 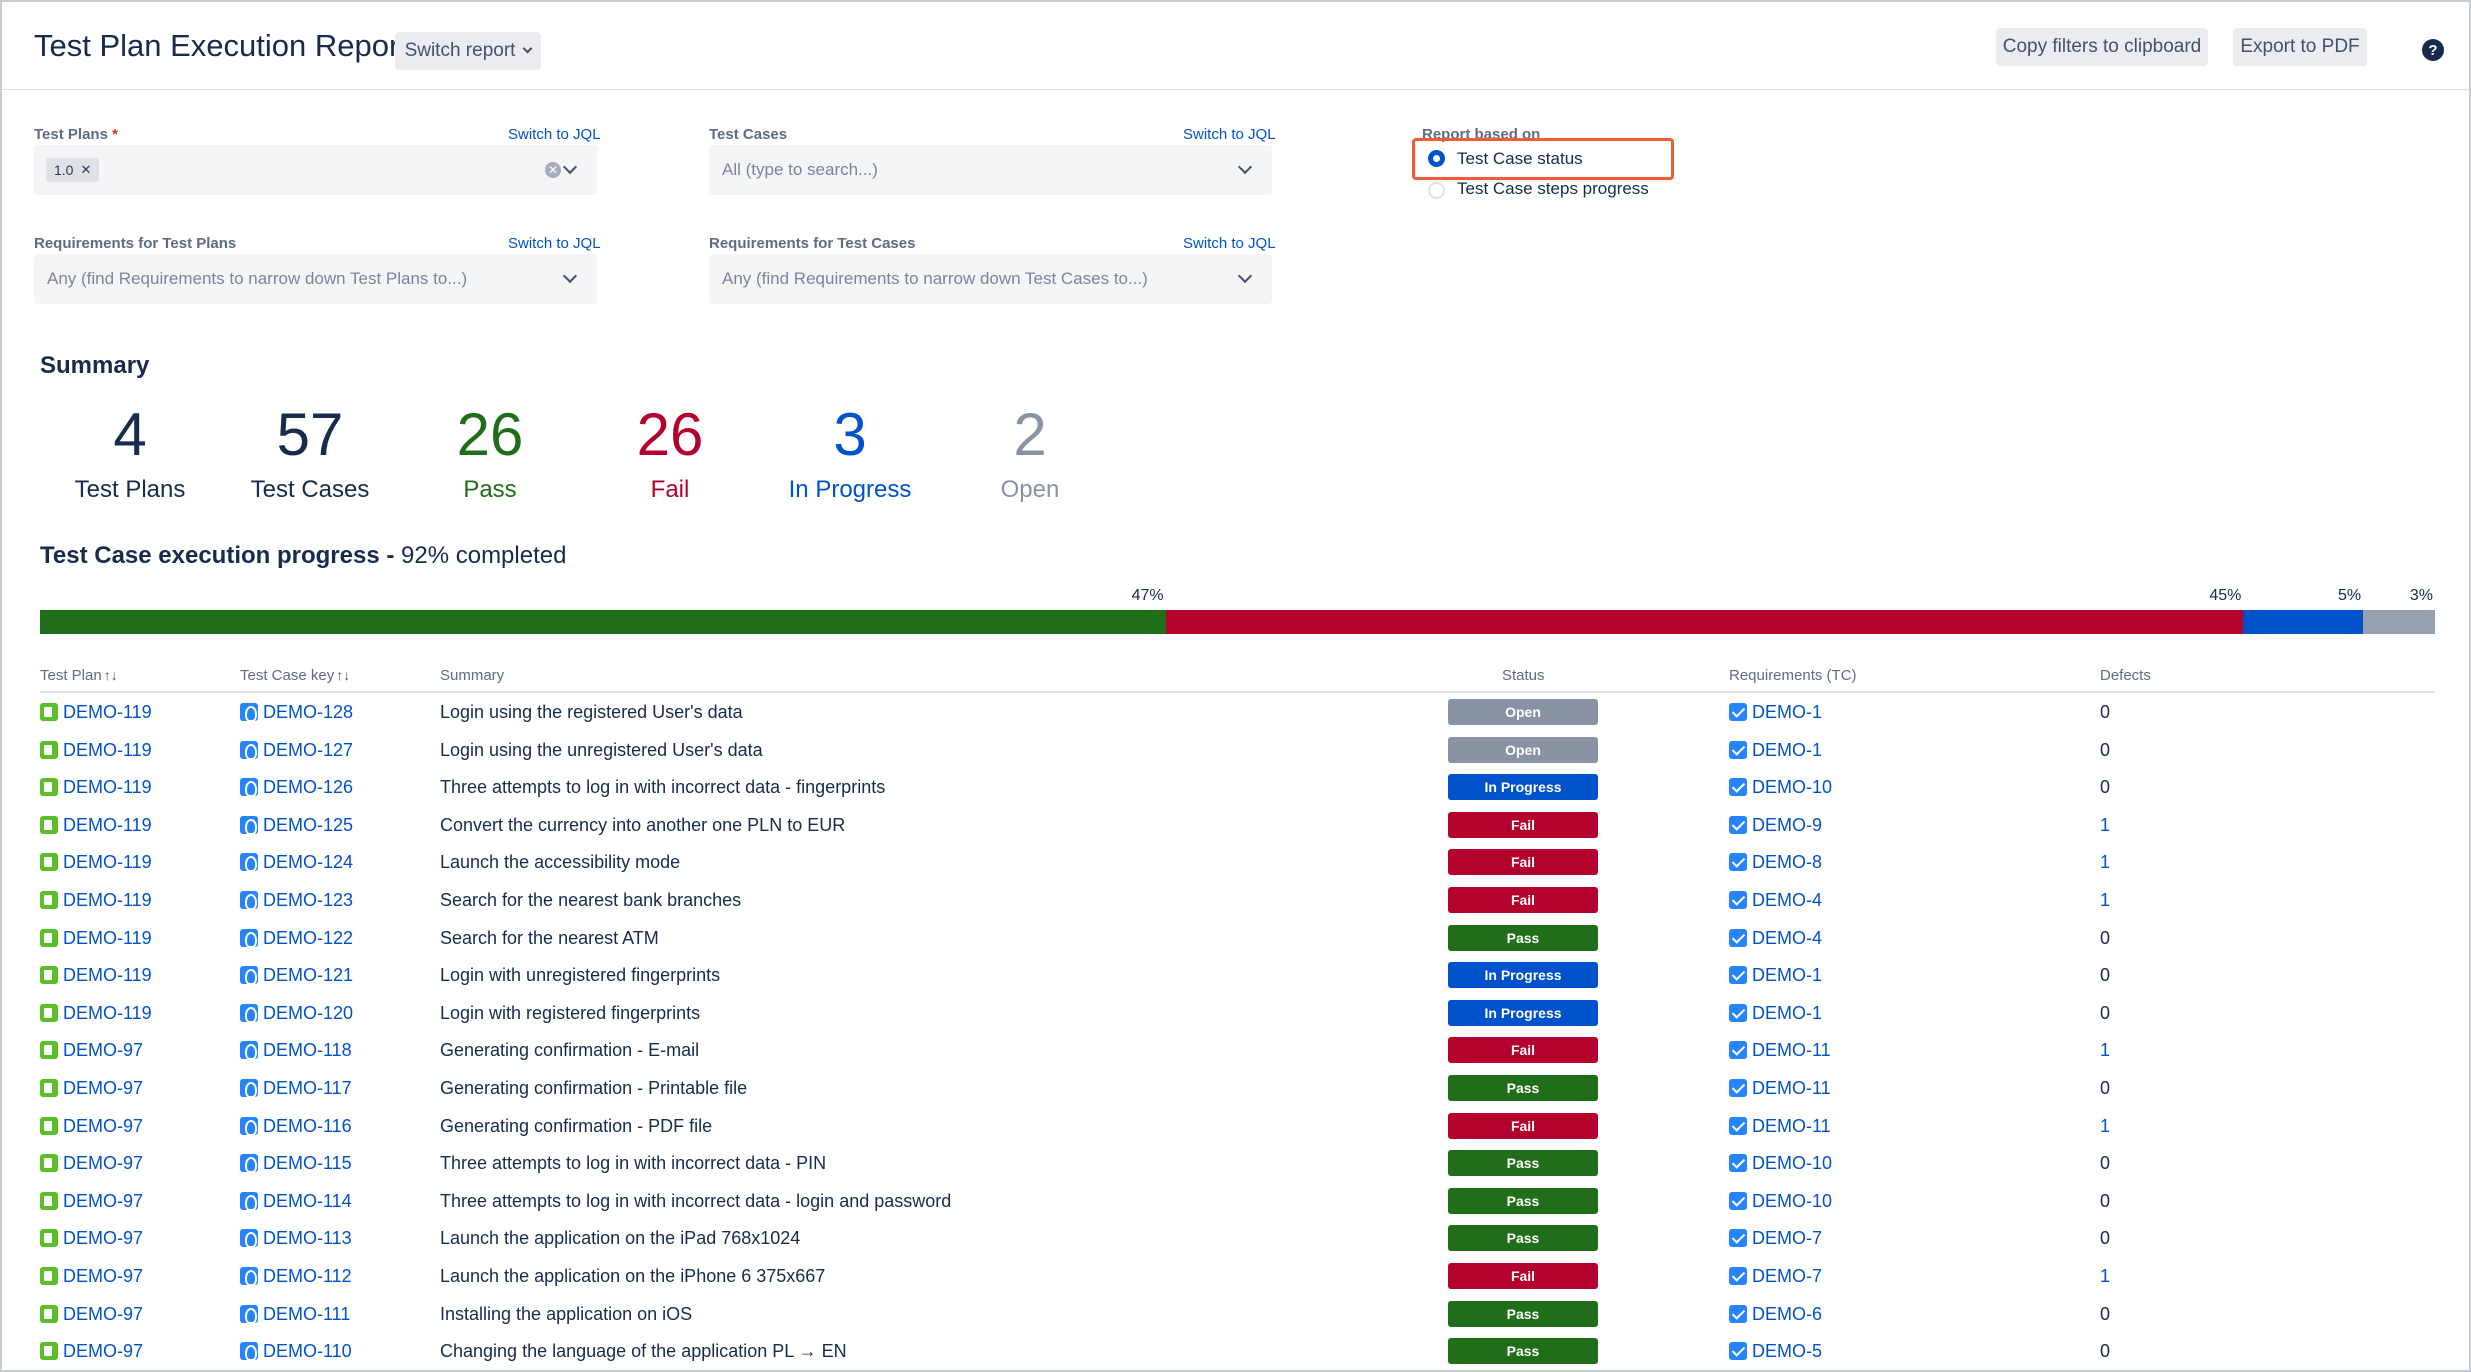 What do you see at coordinates (1787, 937) in the screenshot?
I see `requirement-key: DEMO-4` at bounding box center [1787, 937].